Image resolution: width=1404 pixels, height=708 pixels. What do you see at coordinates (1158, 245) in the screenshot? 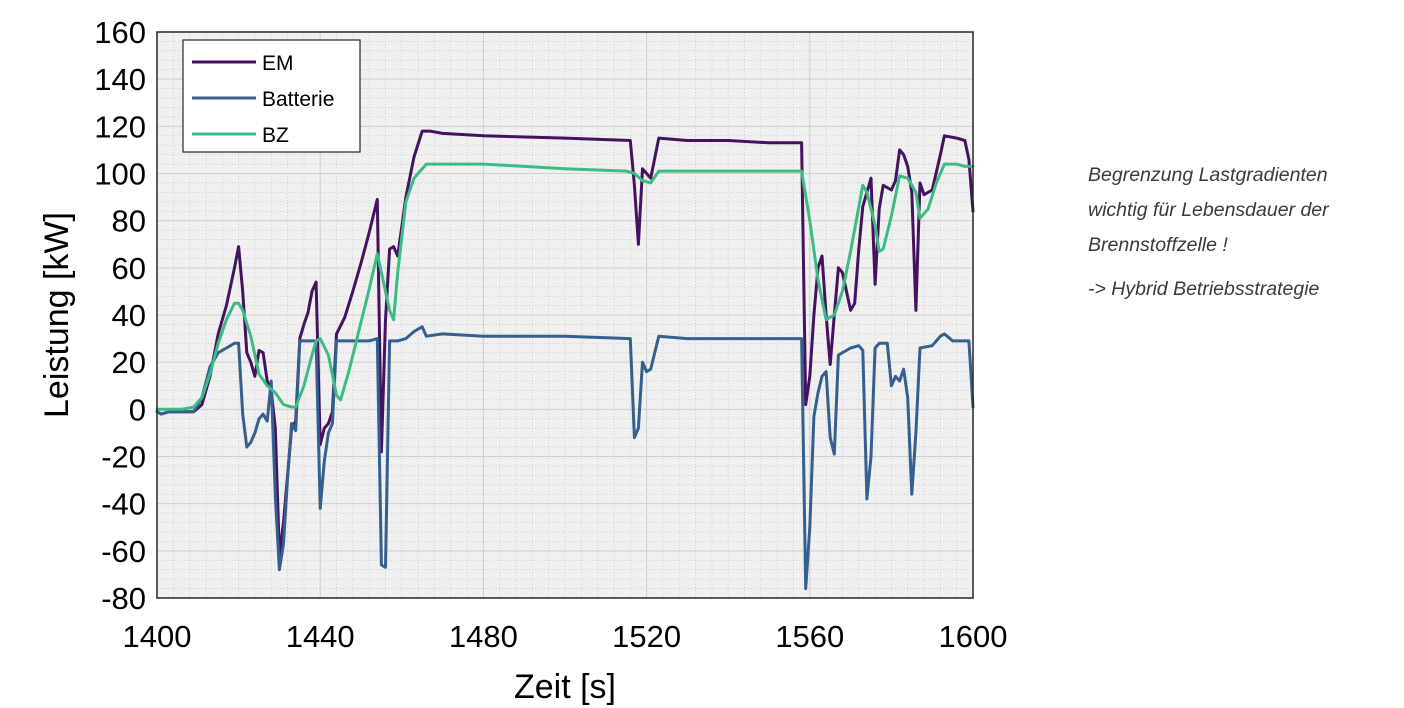
I see `note-line-3: Brennstoffzelle !` at bounding box center [1158, 245].